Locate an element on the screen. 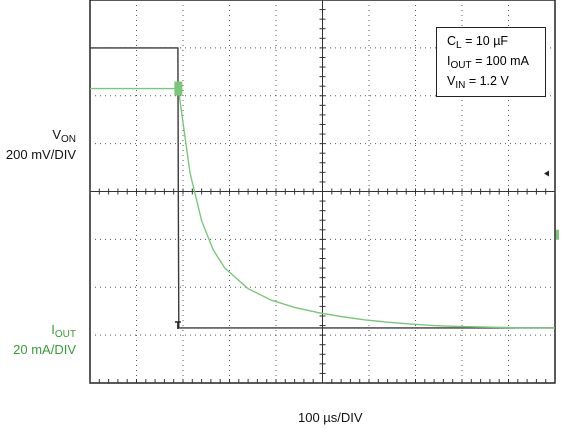 The width and height of the screenshot is (564, 428). legend-line-vin: VIN = 1.2 V is located at coordinates (478, 82).